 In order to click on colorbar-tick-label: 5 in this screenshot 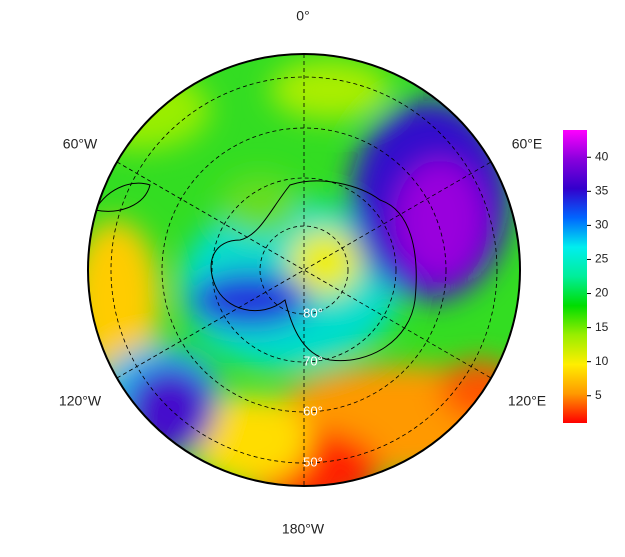, I will do `click(598, 395)`.